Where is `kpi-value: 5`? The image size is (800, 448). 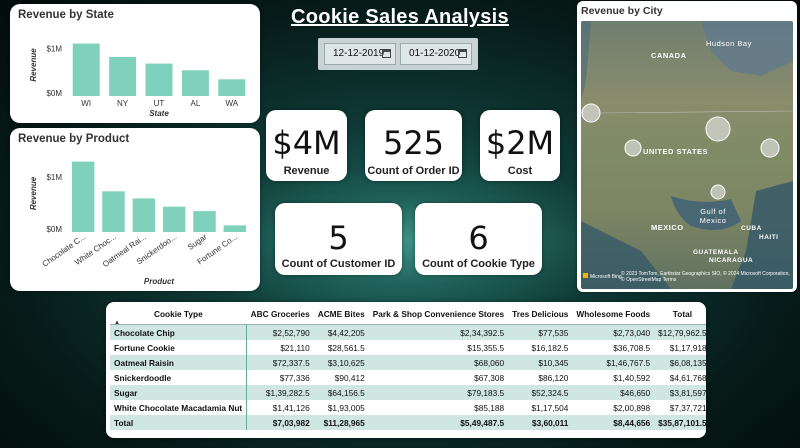
kpi-value: 5 is located at coordinates (338, 238).